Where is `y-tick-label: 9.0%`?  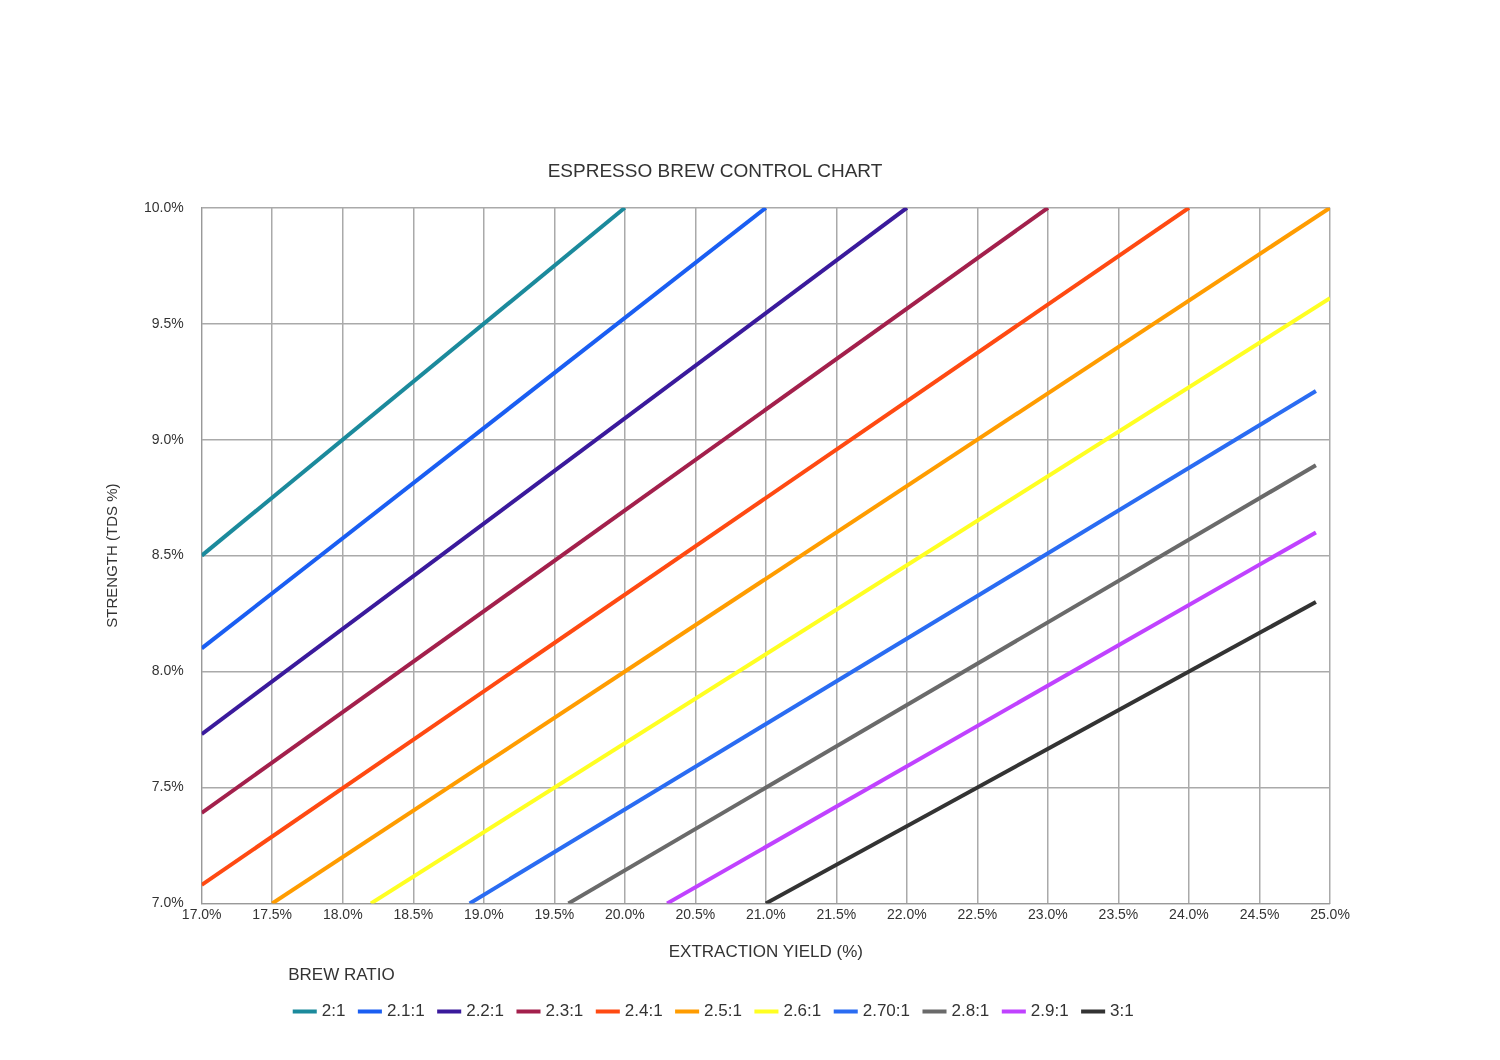
y-tick-label: 9.0% is located at coordinates (167, 438).